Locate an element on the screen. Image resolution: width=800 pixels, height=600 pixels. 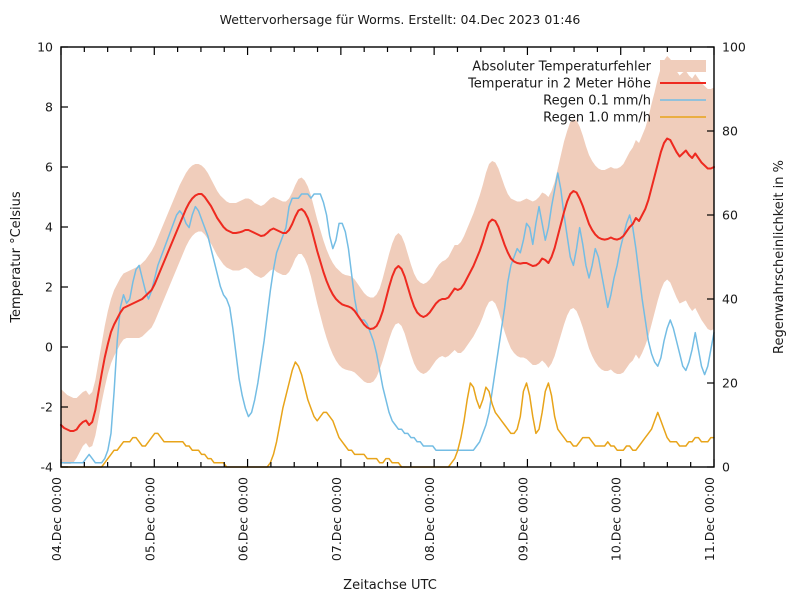
x-axis-title: Zeitachse UTC is located at coordinates (390, 585).